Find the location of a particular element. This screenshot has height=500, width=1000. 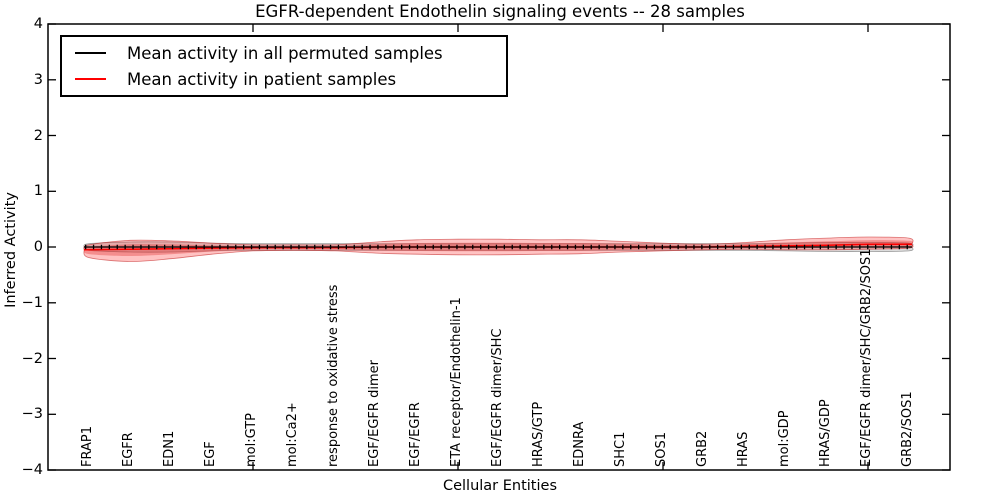

x-axis-label: Cellular Entities is located at coordinates (500, 486).